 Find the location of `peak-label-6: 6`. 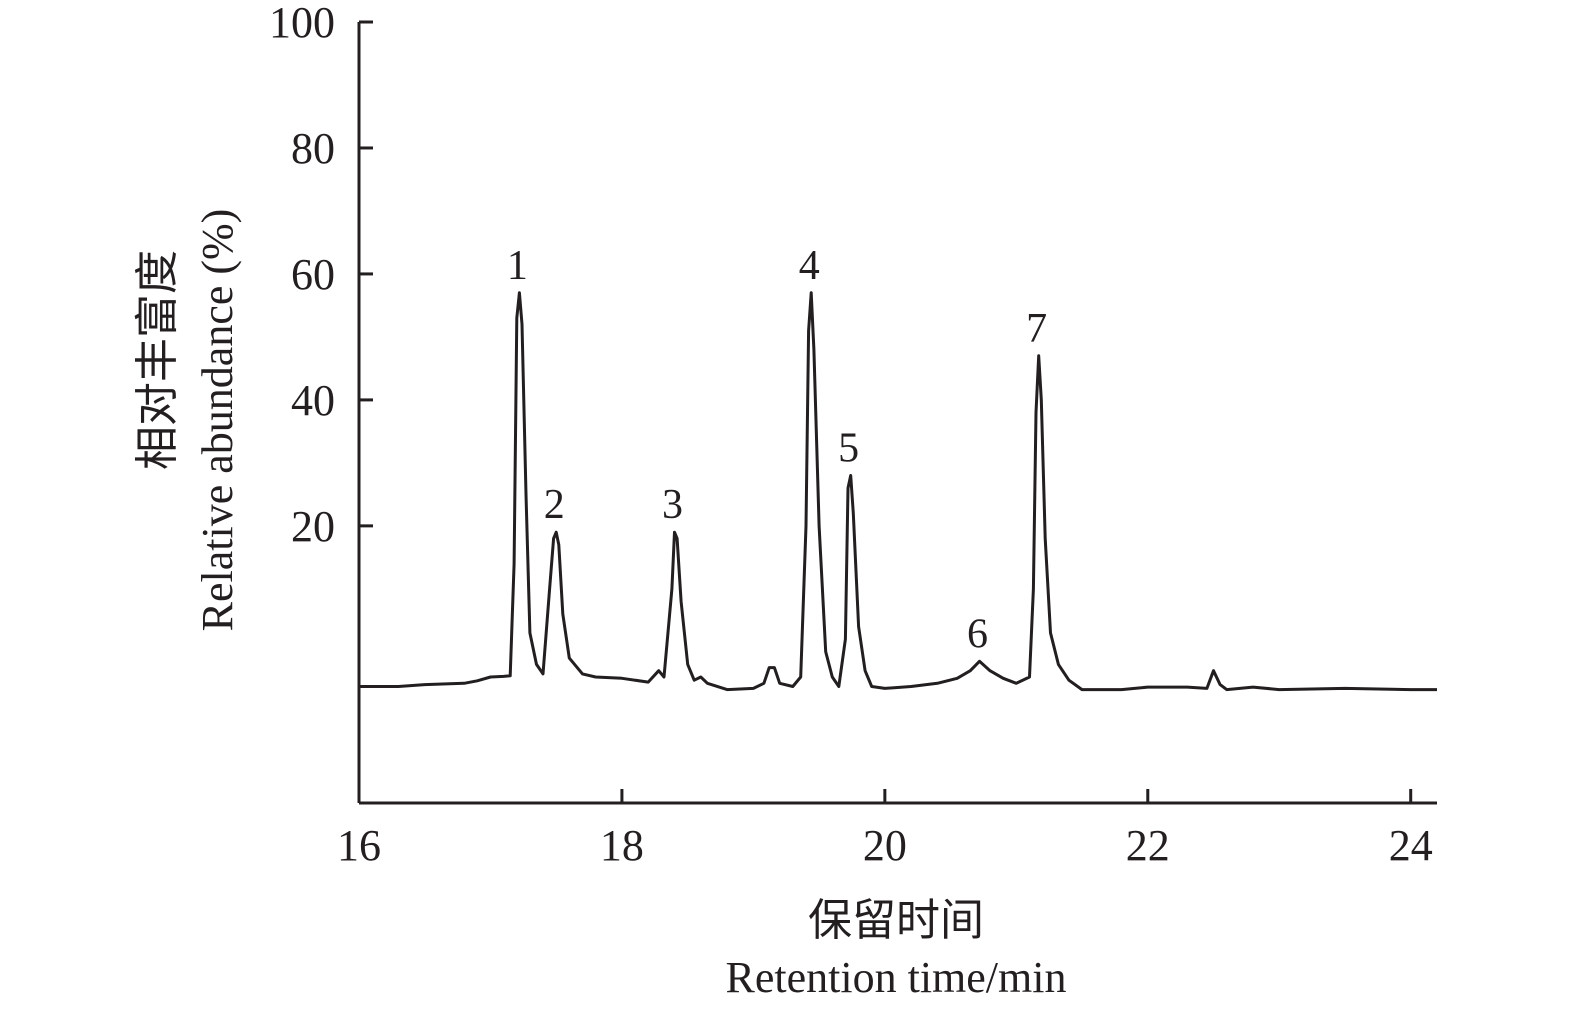

peak-label-6: 6 is located at coordinates (977, 634).